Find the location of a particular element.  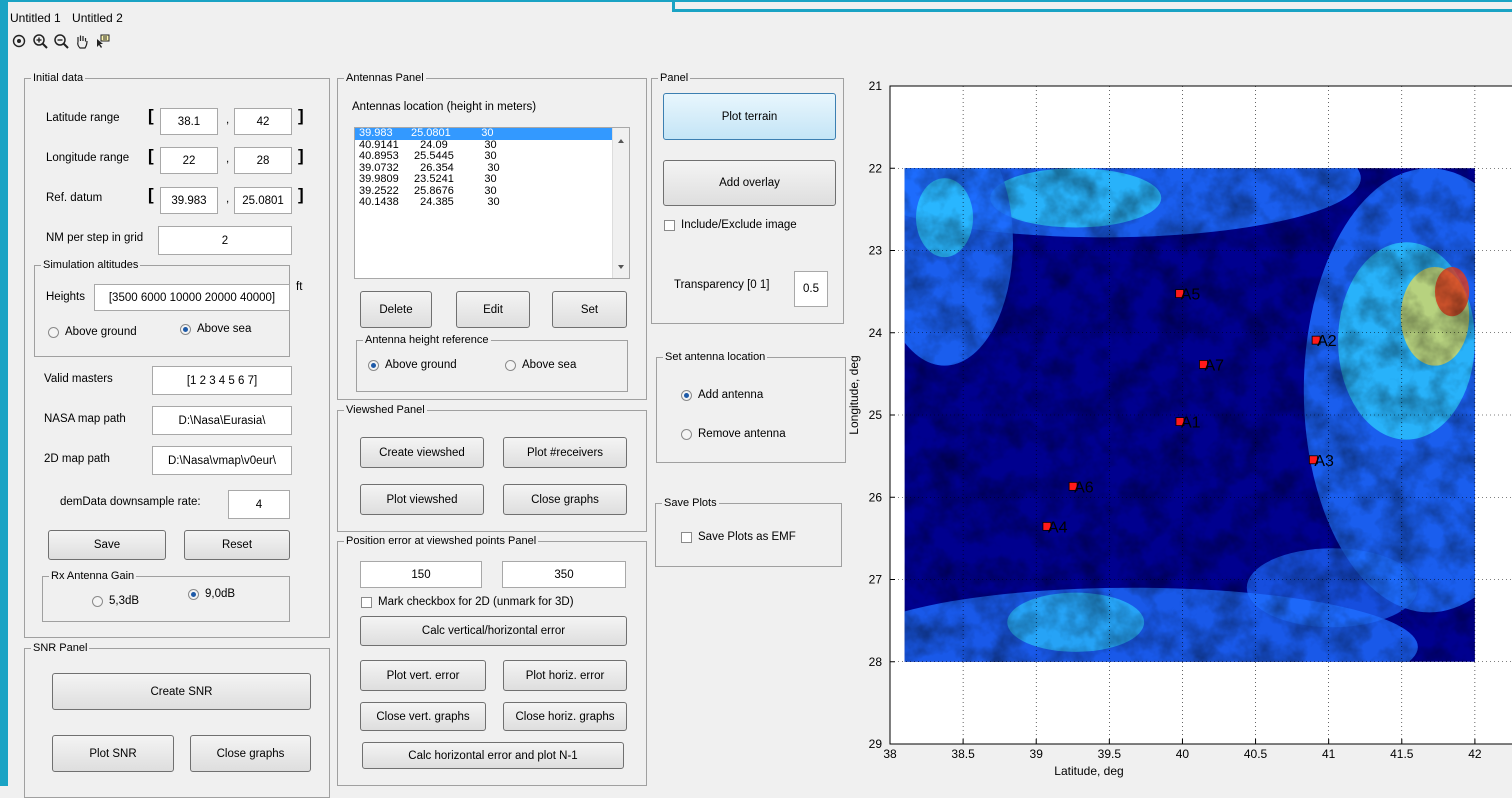

href-above-sea-radio: Above sea is located at coordinates (540, 365).